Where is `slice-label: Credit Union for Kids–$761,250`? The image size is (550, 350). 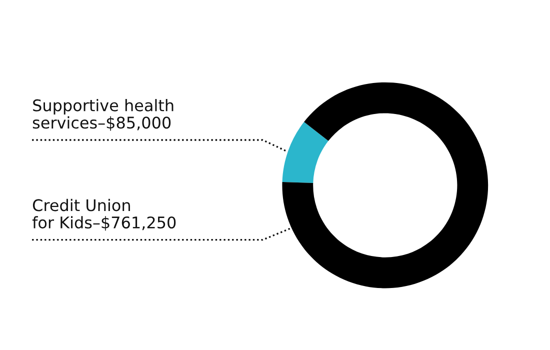
slice-label: Credit Union for Kids–$761,250 is located at coordinates (104, 214).